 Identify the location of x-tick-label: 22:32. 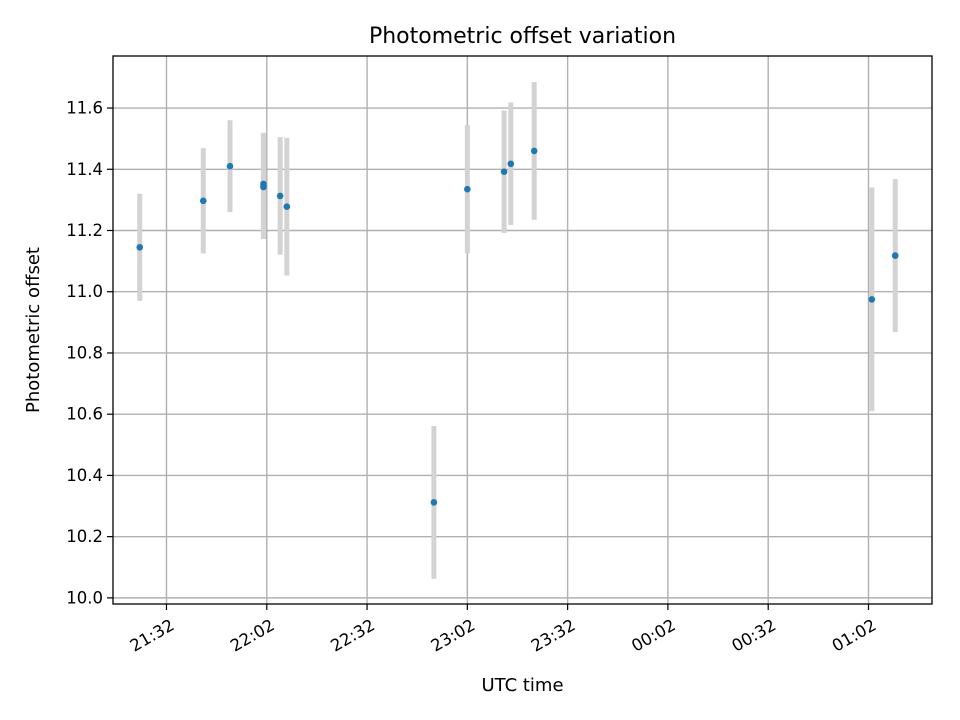
(352, 635).